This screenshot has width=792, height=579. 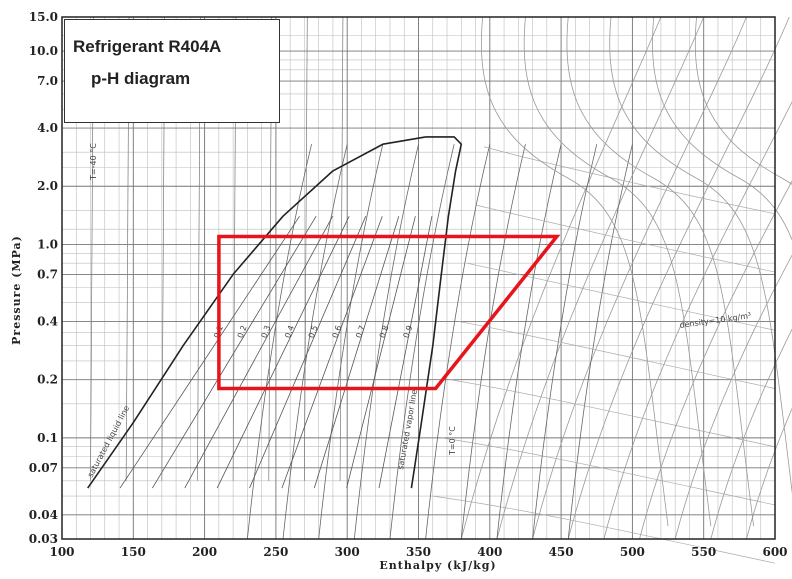 I want to click on x-tick-label: 550, so click(x=703, y=552).